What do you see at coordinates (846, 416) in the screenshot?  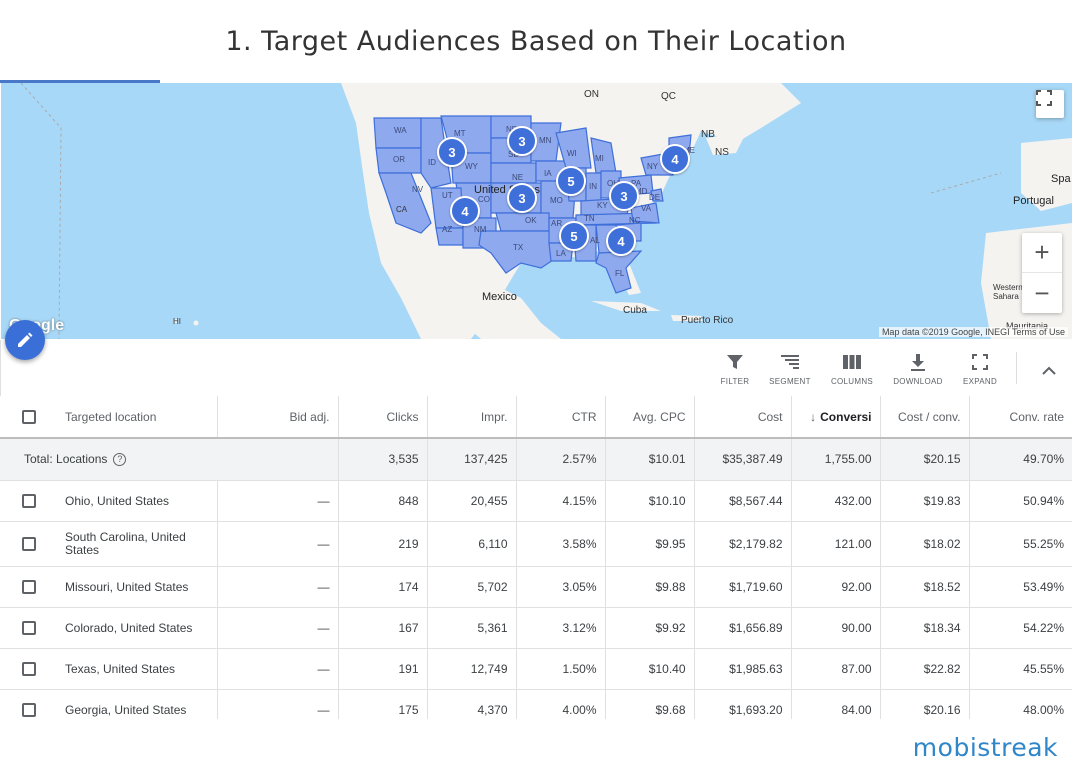 I see `header-conversions-label: Conversi` at bounding box center [846, 416].